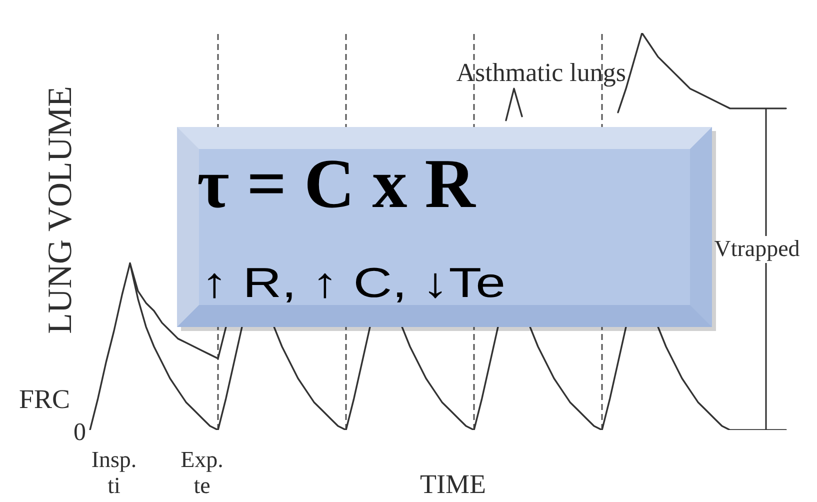 This screenshot has width=817, height=502. Describe the element at coordinates (541, 72) in the screenshot. I see `series-label: Asthmatic lungs` at that location.